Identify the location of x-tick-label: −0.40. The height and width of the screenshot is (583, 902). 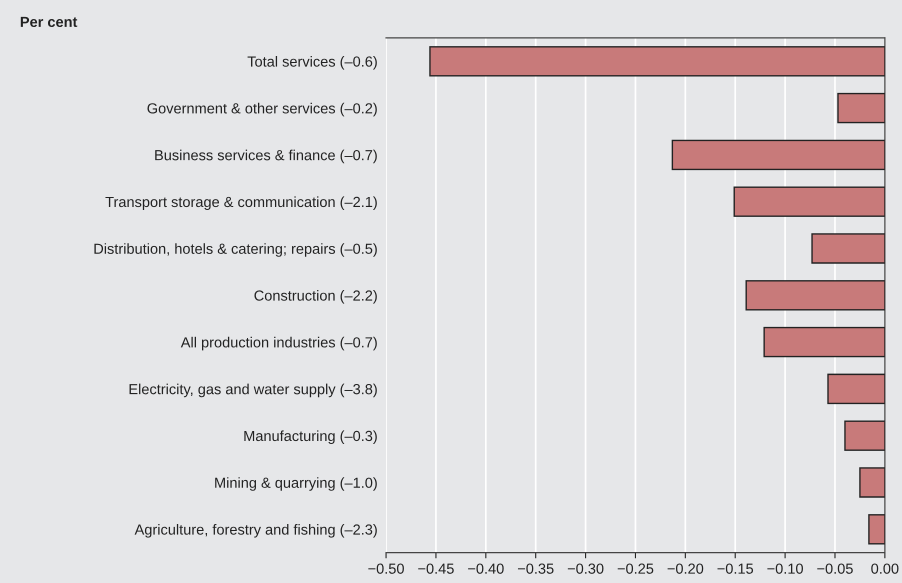
(486, 568).